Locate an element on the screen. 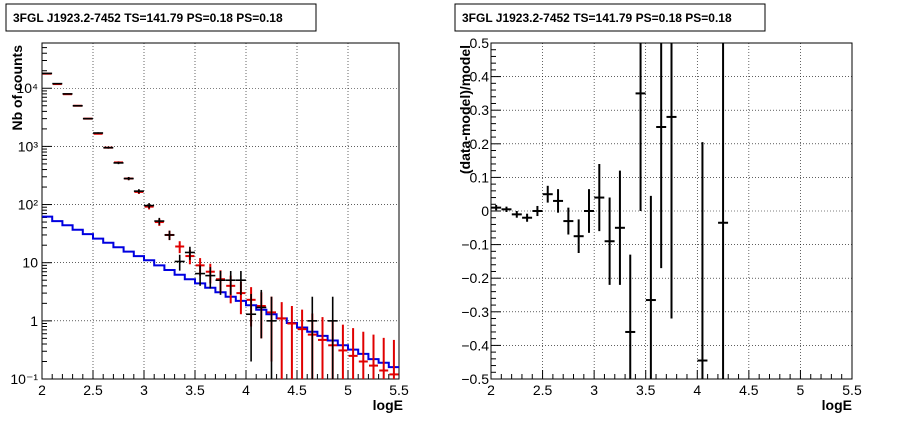 This screenshot has height=426, width=898. right-ytick-label: −0.2 is located at coordinates (475, 278).